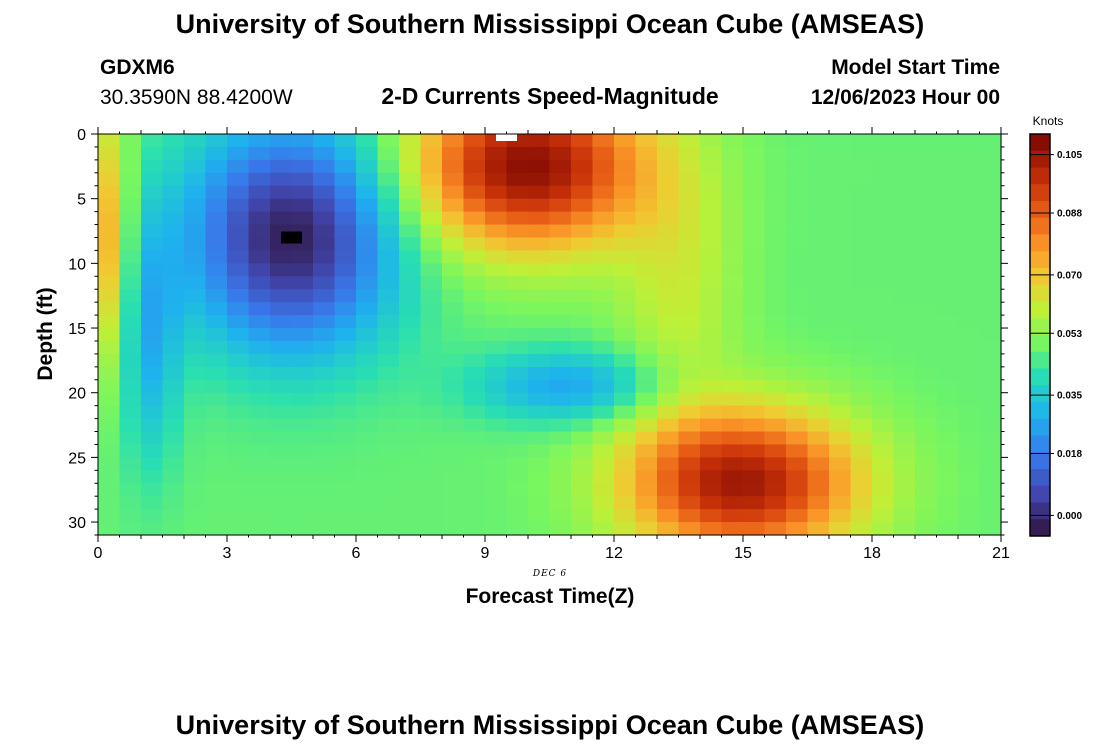 This screenshot has height=750, width=1100. Describe the element at coordinates (550, 596) in the screenshot. I see `x-axis-title: Forecast Time(Z)` at that location.